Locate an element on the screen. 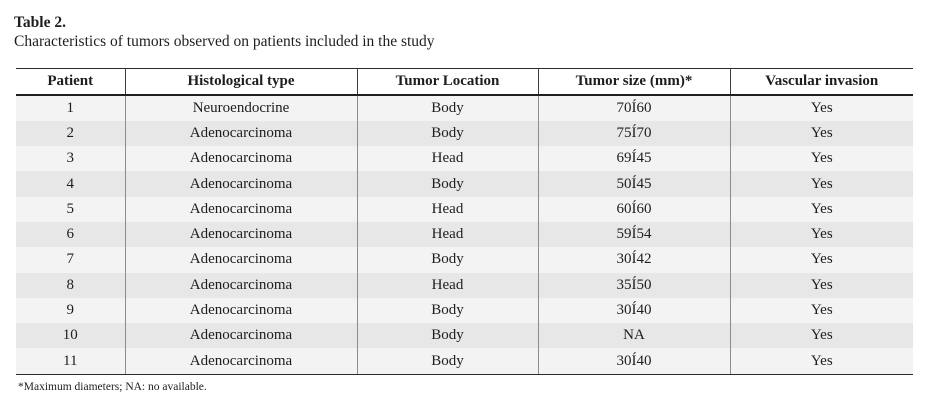 The width and height of the screenshot is (930, 409). table-row: 9 Adenocarcinoma Body 30Í40 Yes is located at coordinates (464, 310).